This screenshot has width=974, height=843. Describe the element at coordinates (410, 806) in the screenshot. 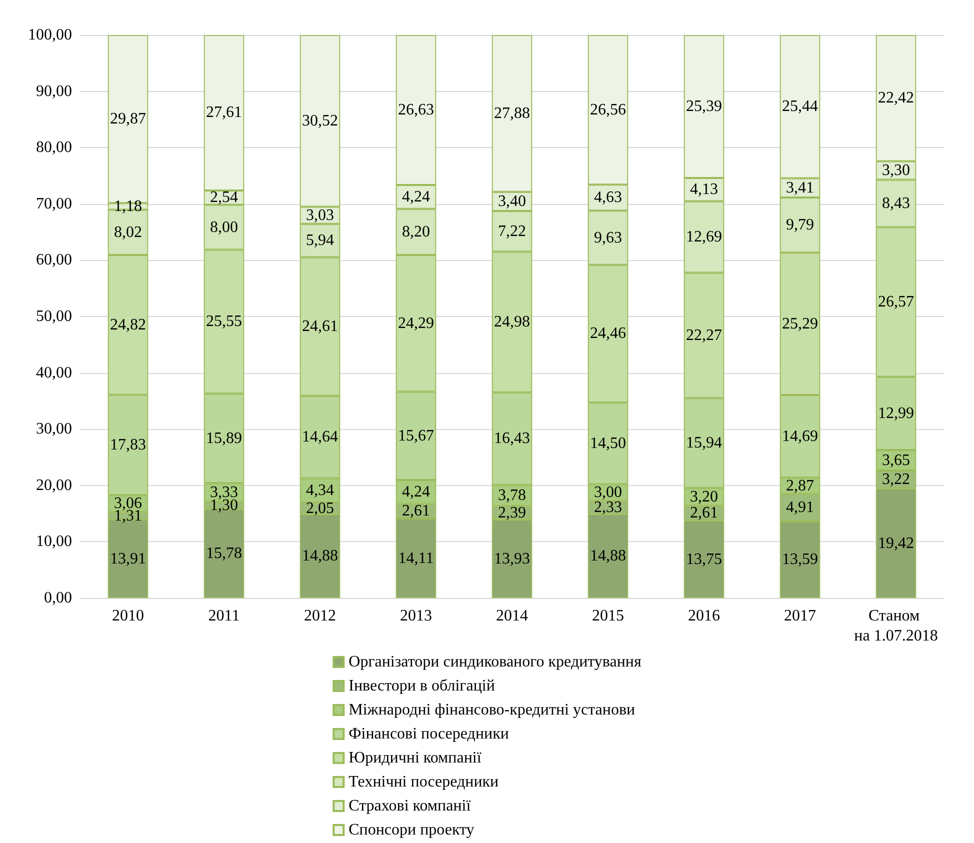

I see `legend-label: Страхові компанії` at that location.